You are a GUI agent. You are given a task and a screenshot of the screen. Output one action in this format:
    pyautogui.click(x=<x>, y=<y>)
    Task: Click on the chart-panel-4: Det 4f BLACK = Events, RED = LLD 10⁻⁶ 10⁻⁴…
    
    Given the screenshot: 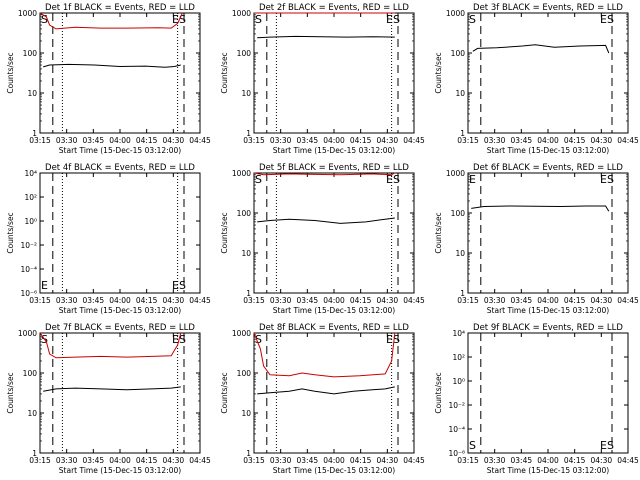 What is the action you would take?
    pyautogui.click(x=108, y=239)
    